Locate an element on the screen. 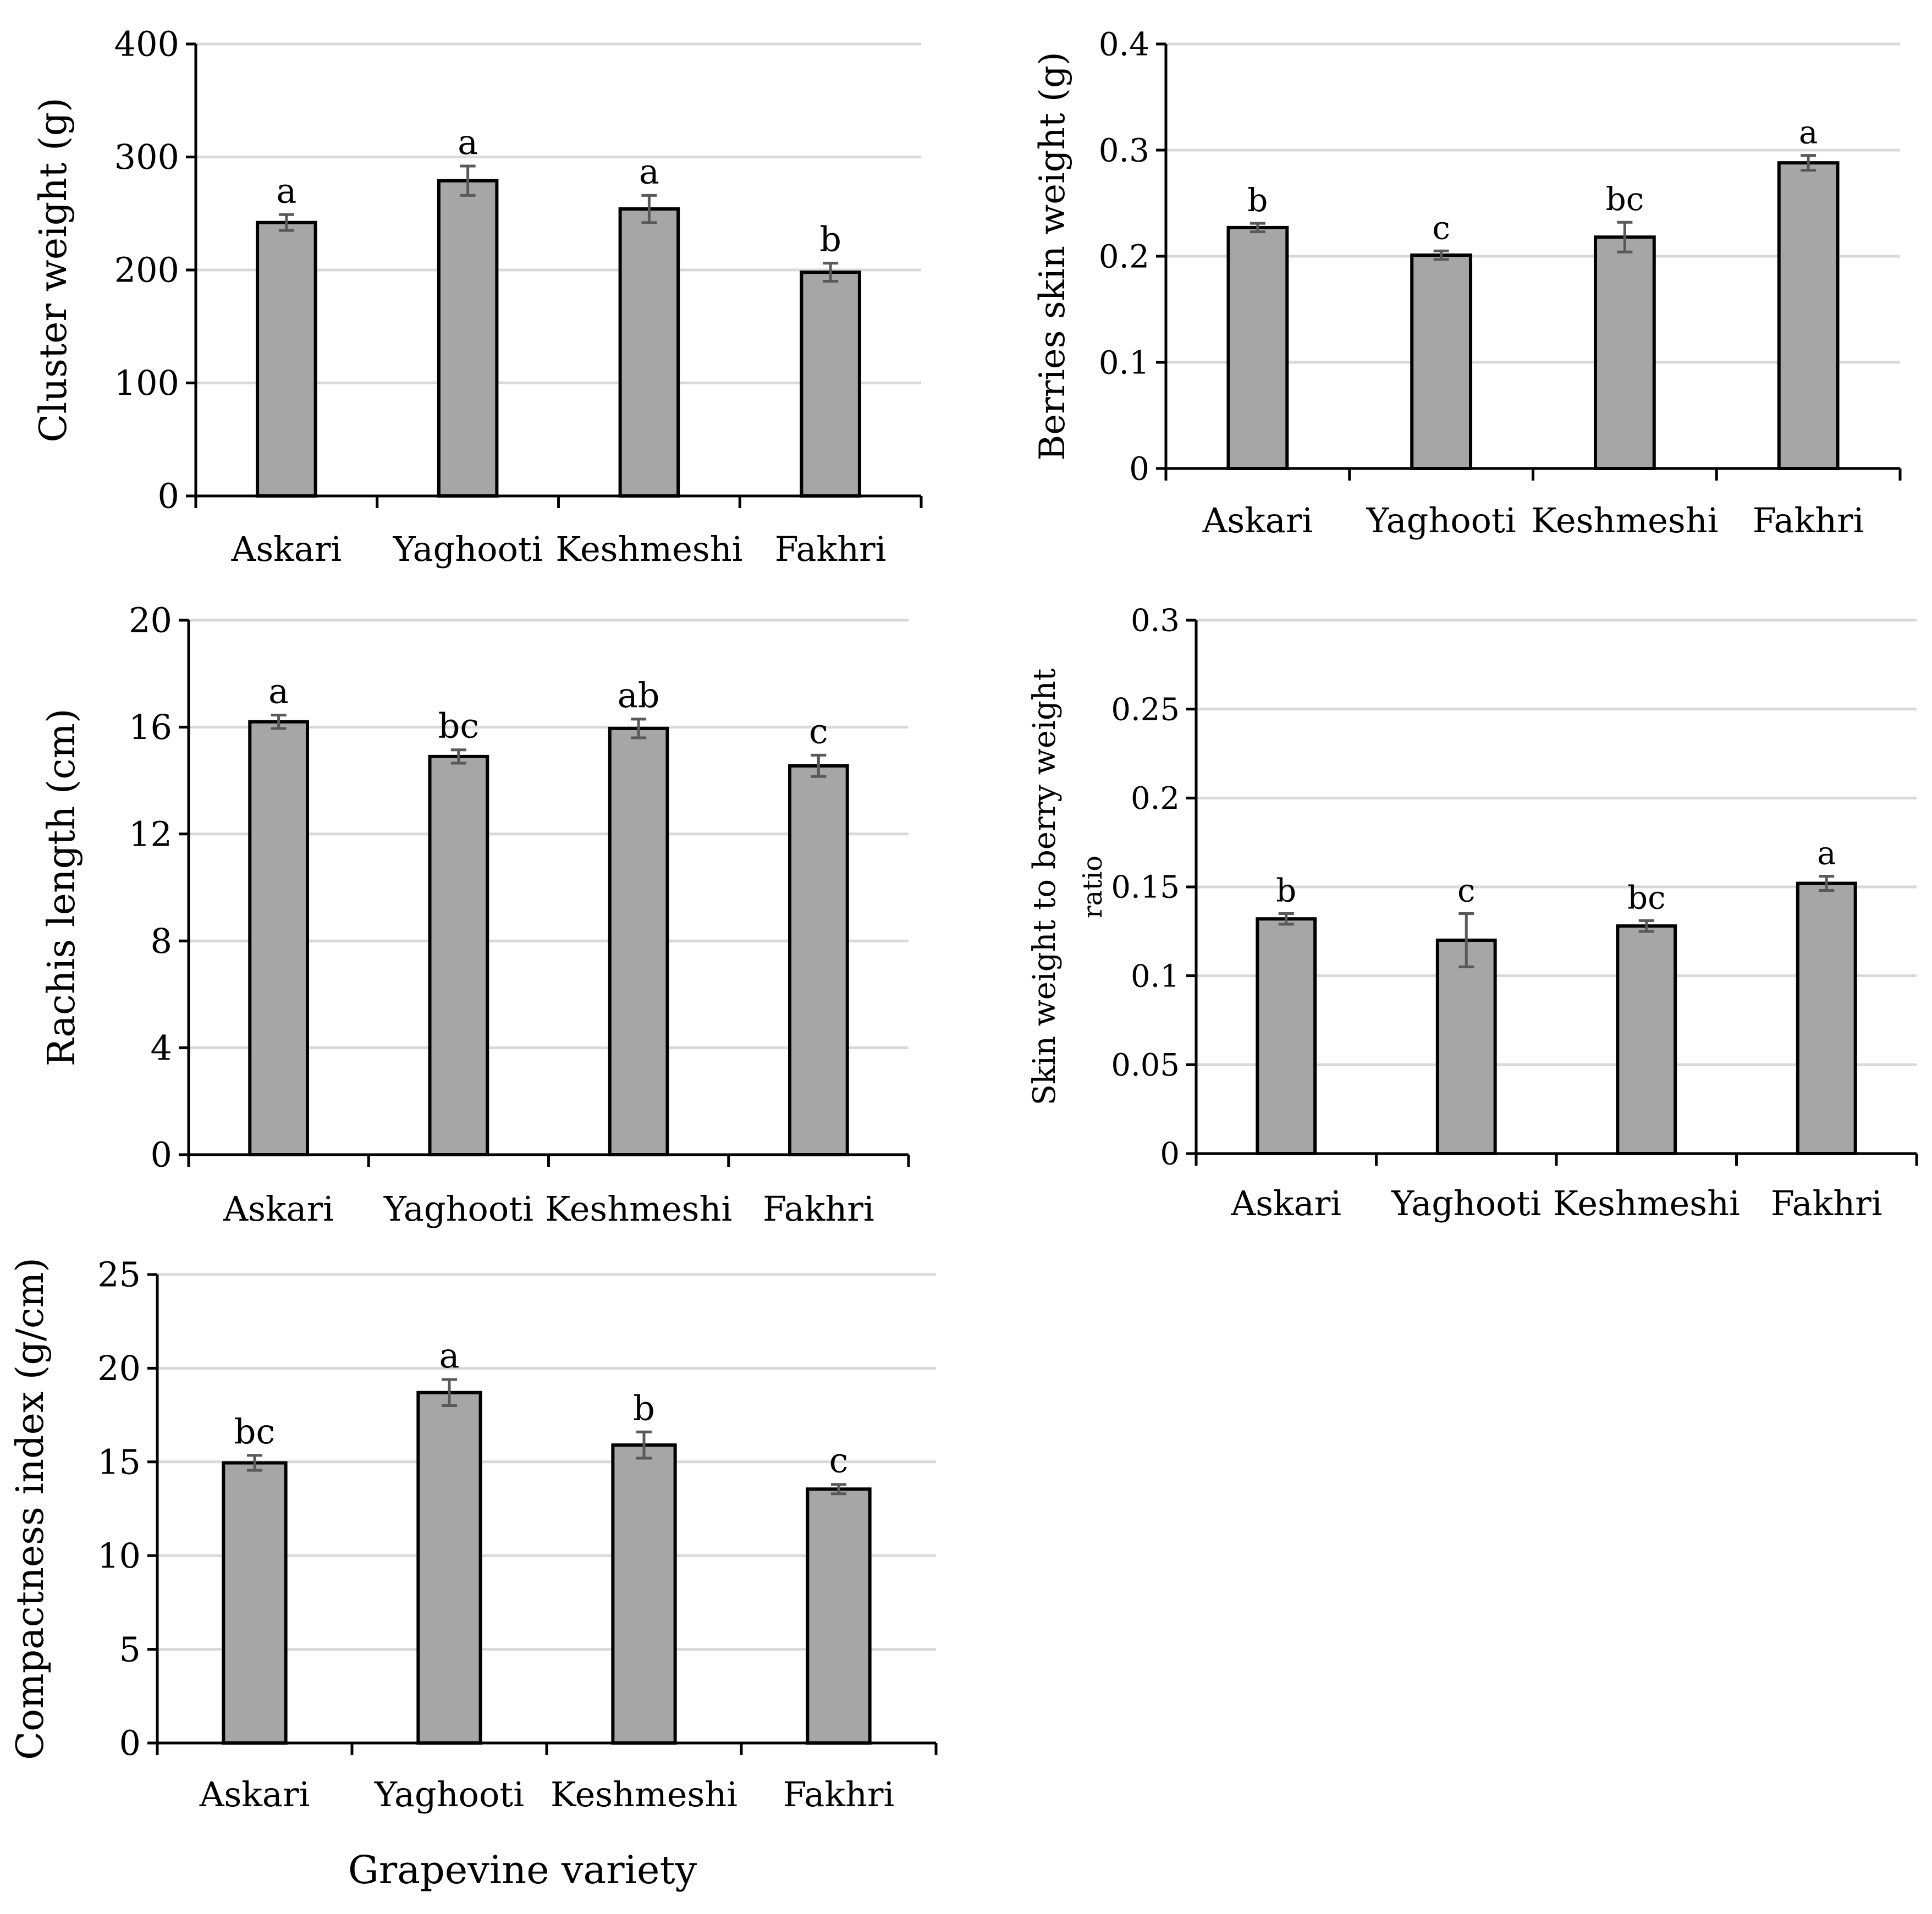 The height and width of the screenshot is (1914, 1932). y-axis-label: Berries skin weight (g) is located at coordinates (1052, 256).